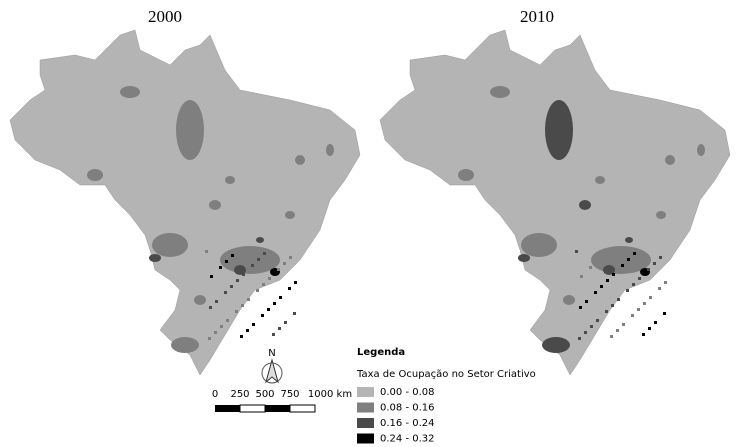 The width and height of the screenshot is (736, 447). I want to click on legend-label: 0.00 - 0.08, so click(407, 392).